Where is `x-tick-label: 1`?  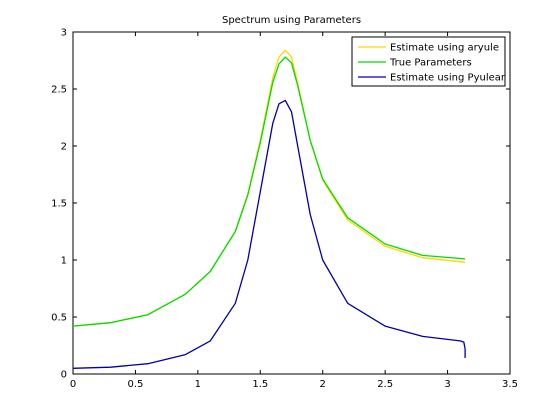 x-tick-label: 1 is located at coordinates (198, 384).